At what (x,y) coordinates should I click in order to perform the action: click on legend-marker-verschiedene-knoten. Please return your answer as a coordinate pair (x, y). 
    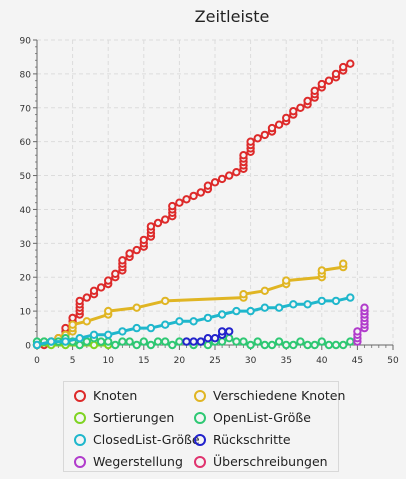
    Looking at the image, I should click on (200, 395).